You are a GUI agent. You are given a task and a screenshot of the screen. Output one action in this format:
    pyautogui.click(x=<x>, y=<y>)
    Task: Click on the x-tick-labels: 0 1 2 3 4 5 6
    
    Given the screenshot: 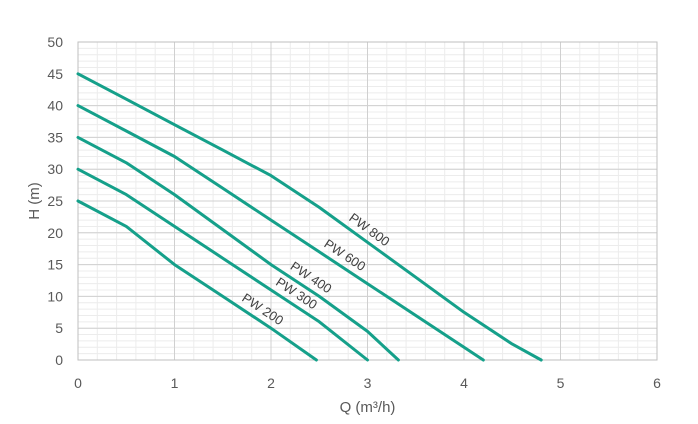 What is the action you would take?
    pyautogui.click(x=367, y=383)
    